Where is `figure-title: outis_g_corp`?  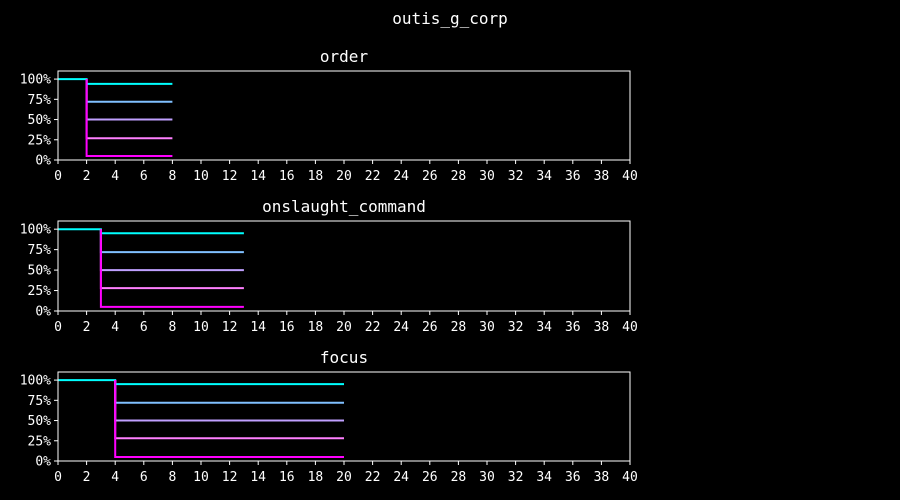
figure-title: outis_g_corp is located at coordinates (450, 18).